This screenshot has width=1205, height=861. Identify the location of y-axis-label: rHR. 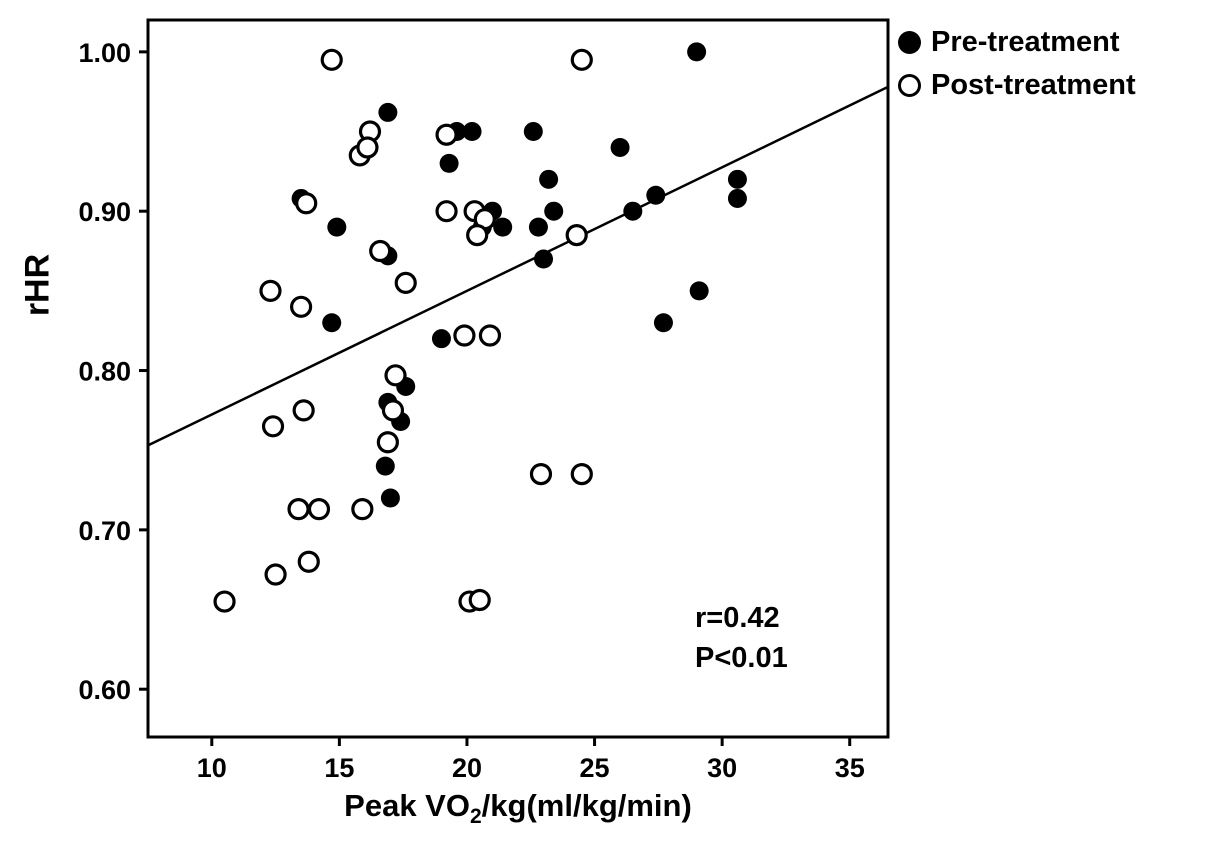
(37, 285).